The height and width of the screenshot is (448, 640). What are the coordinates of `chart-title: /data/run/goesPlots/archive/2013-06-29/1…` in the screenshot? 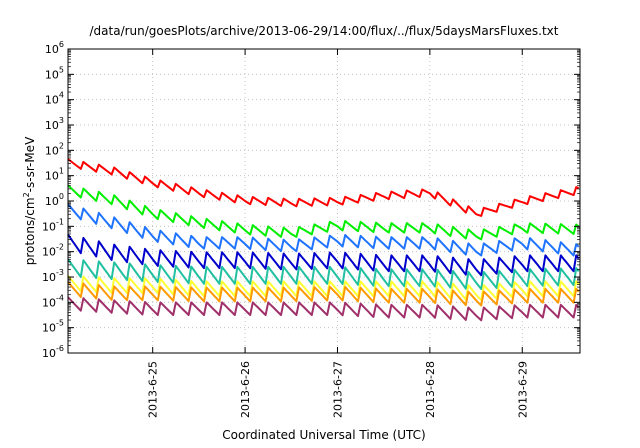 It's located at (324, 31).